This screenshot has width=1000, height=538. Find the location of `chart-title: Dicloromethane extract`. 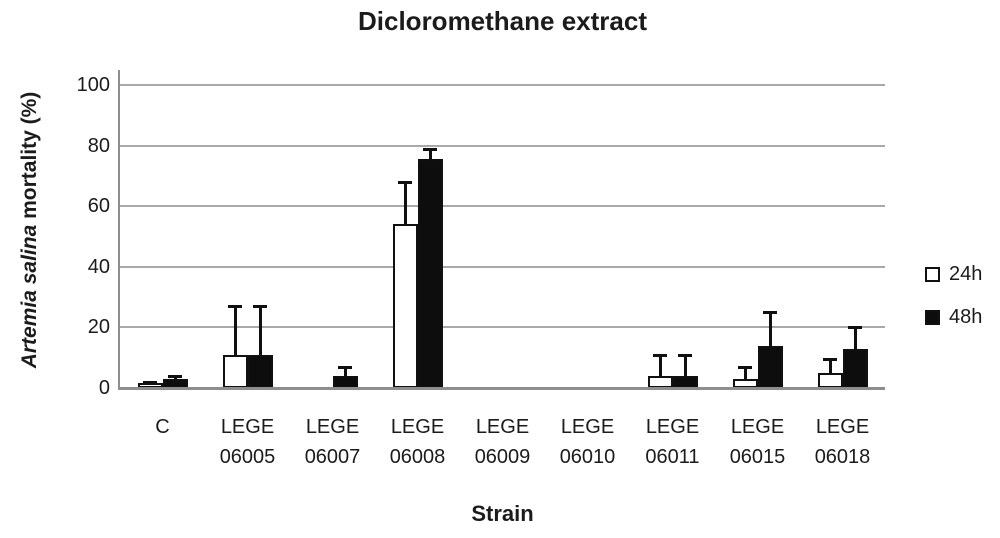

chart-title: Dicloromethane extract is located at coordinates (502, 21).